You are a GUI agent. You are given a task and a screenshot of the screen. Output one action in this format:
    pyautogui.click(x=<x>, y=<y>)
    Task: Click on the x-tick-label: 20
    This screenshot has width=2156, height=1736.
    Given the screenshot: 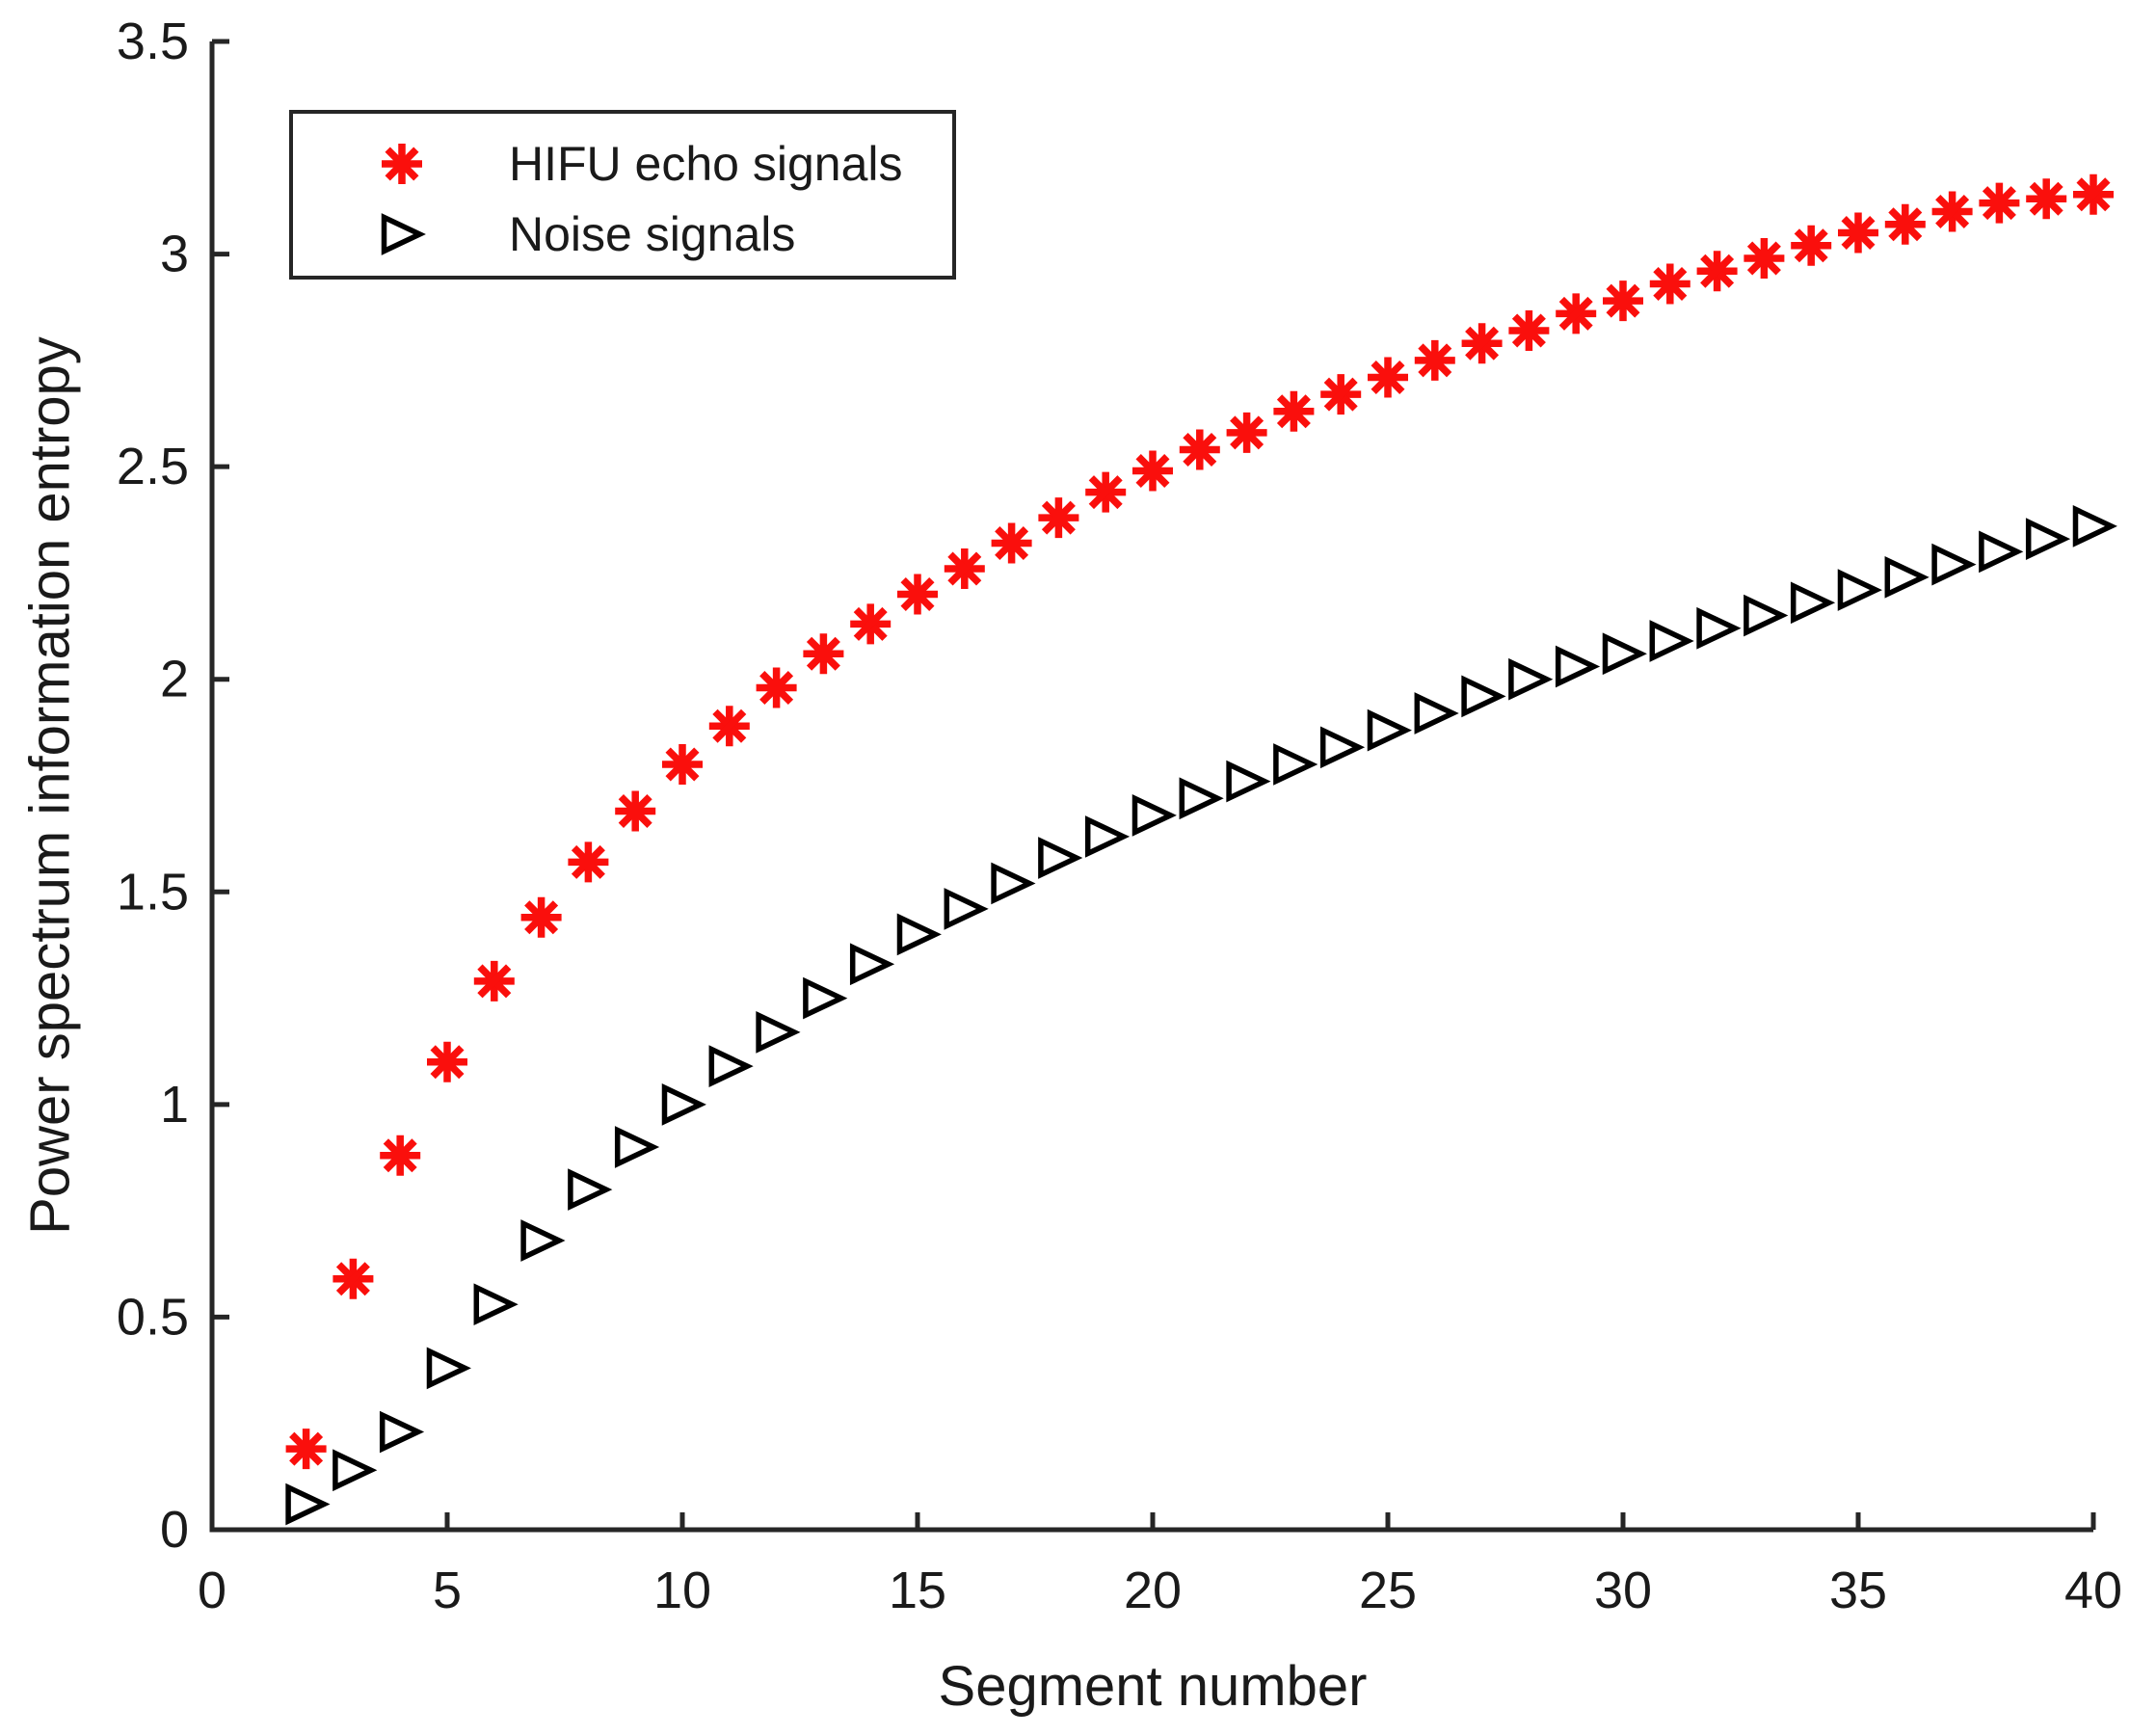 What is the action you would take?
    pyautogui.click(x=1153, y=1591)
    